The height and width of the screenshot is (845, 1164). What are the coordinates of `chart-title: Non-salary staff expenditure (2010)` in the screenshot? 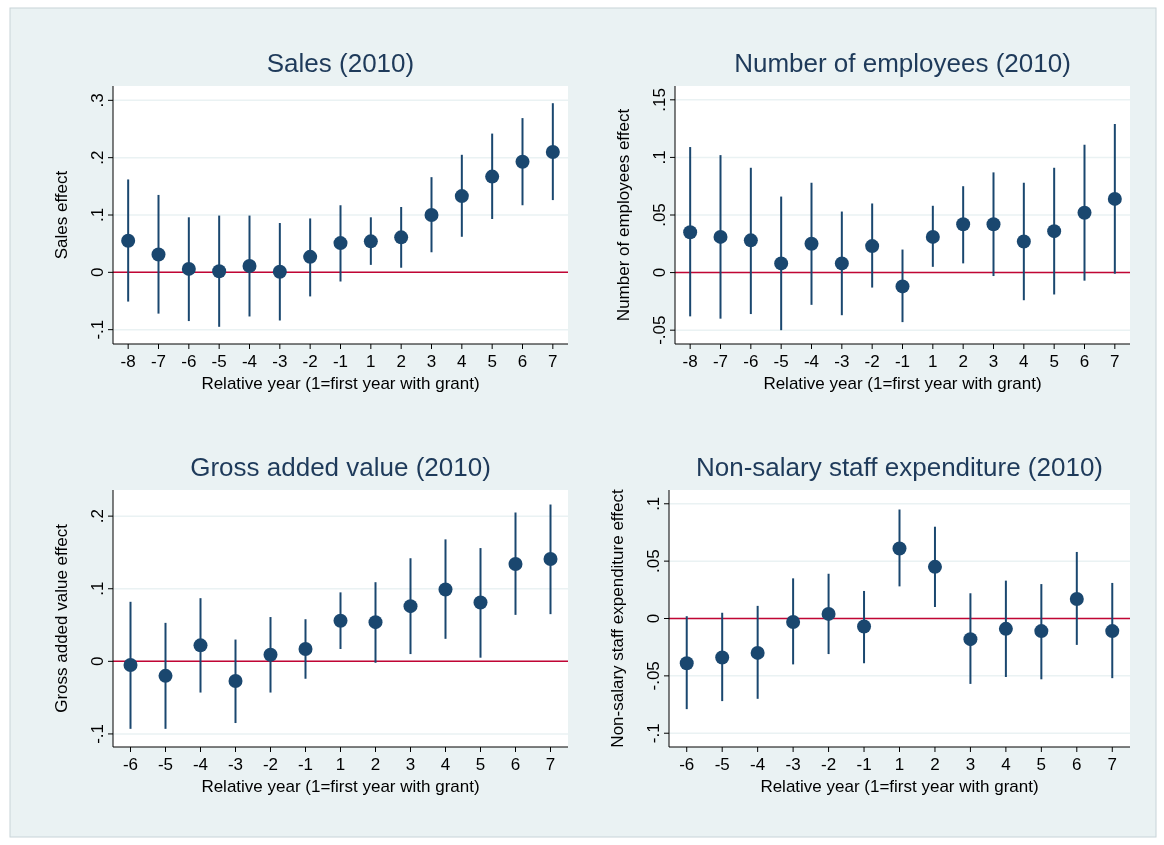 It's located at (899, 467).